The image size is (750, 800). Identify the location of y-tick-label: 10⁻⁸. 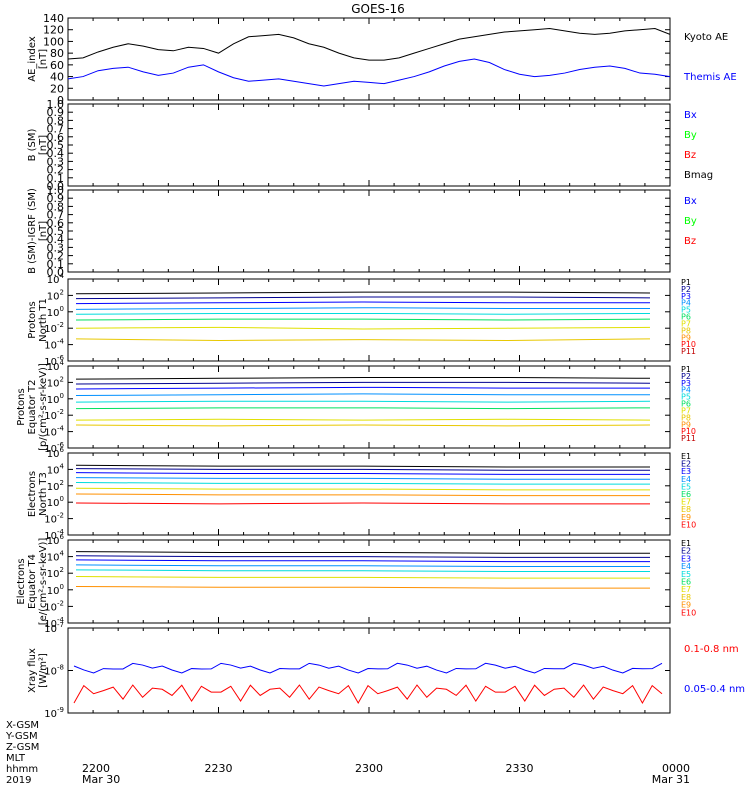
(54, 671).